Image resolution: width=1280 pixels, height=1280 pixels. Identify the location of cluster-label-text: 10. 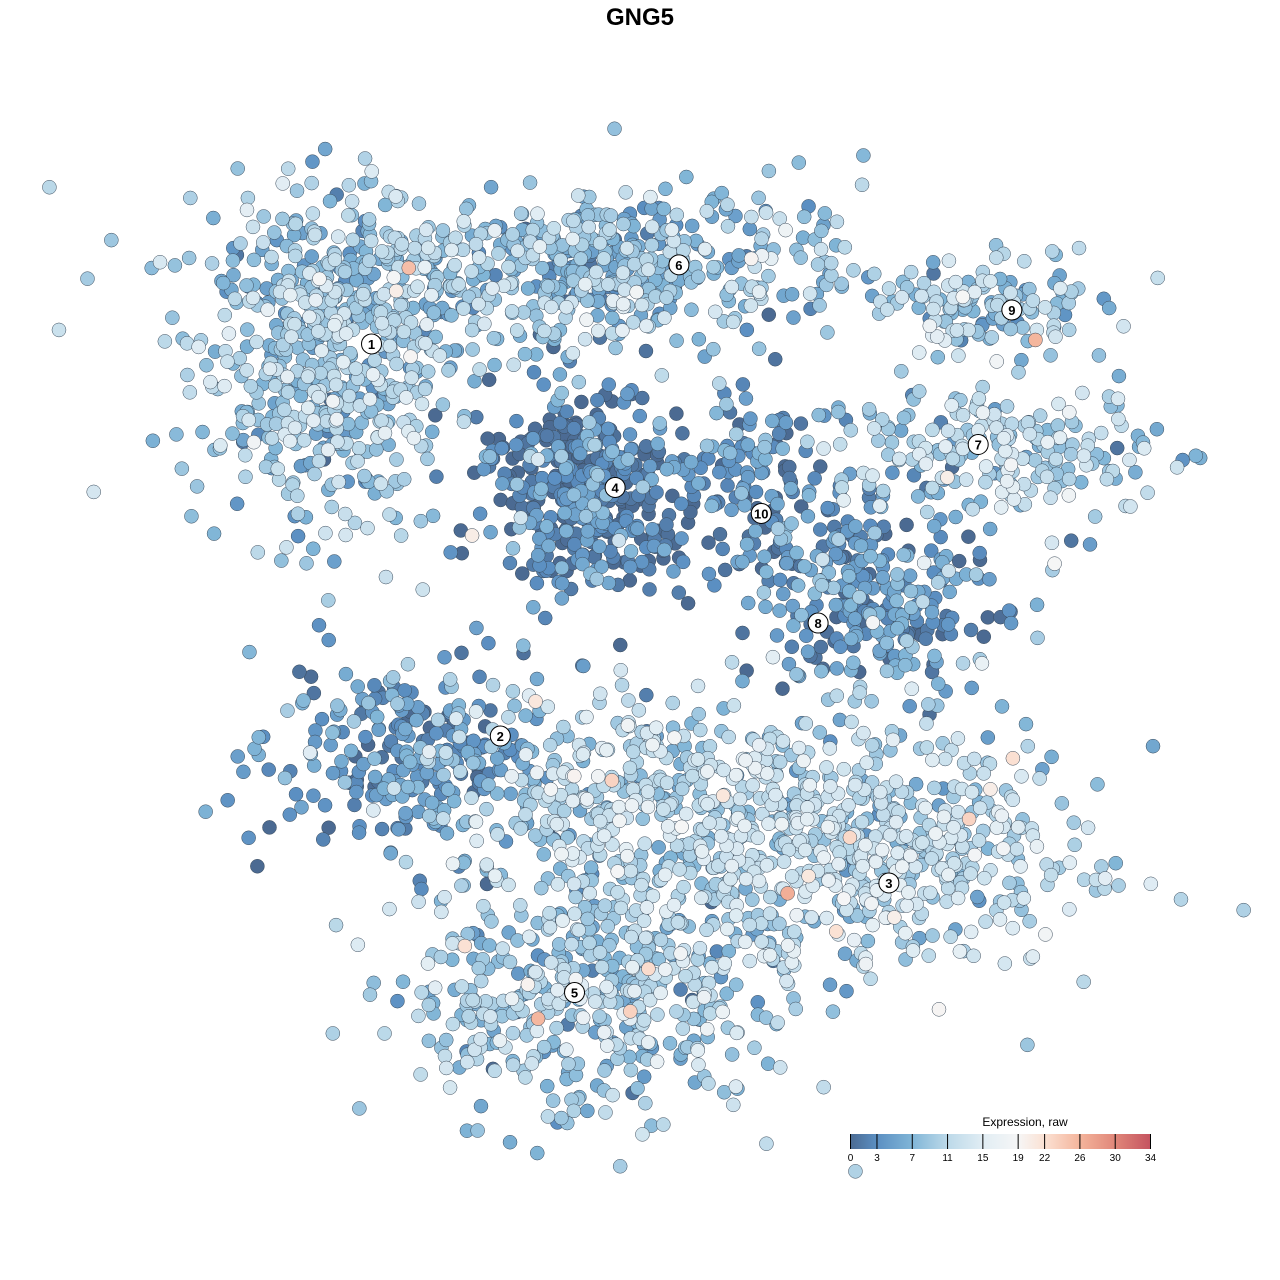
(761, 513).